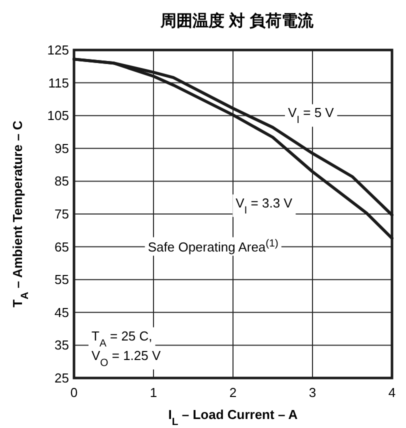  Describe the element at coordinates (311, 115) in the screenshot. I see `series-label: V$_{I}$ = 5 V` at that location.